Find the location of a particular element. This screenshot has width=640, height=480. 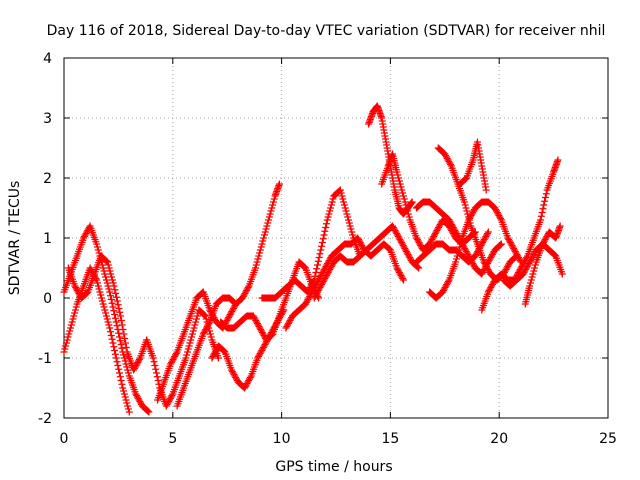

x-axis-label: GPS time / hours is located at coordinates (333, 467).